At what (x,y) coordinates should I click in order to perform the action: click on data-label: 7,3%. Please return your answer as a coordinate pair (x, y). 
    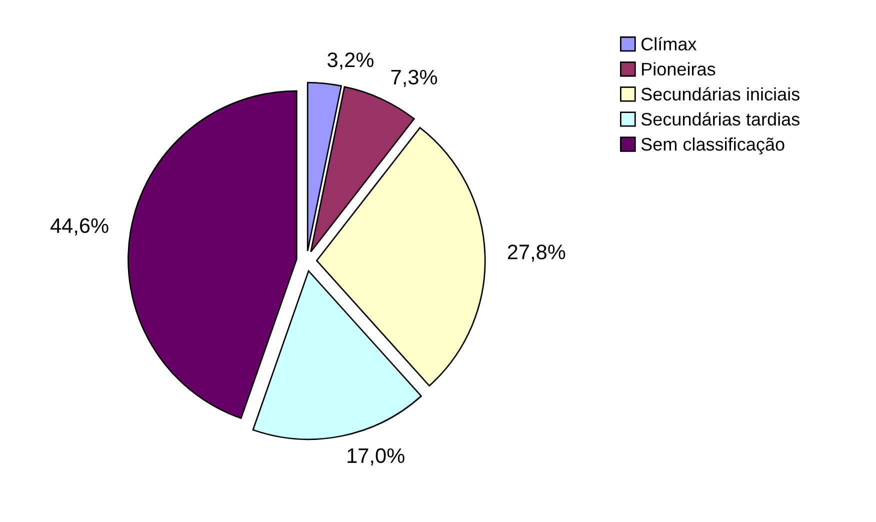
    Looking at the image, I should click on (414, 78).